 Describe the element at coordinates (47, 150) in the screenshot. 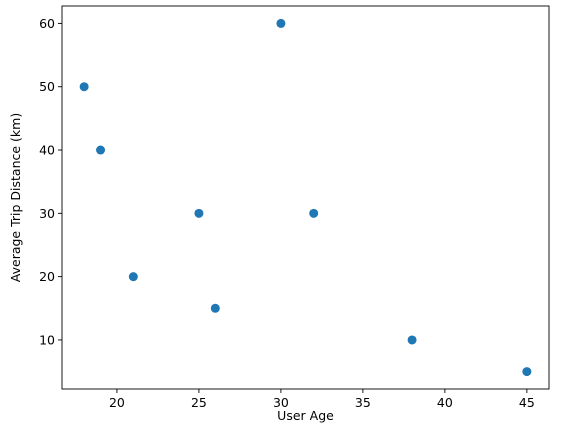

I see `y-tick-label: 40` at that location.